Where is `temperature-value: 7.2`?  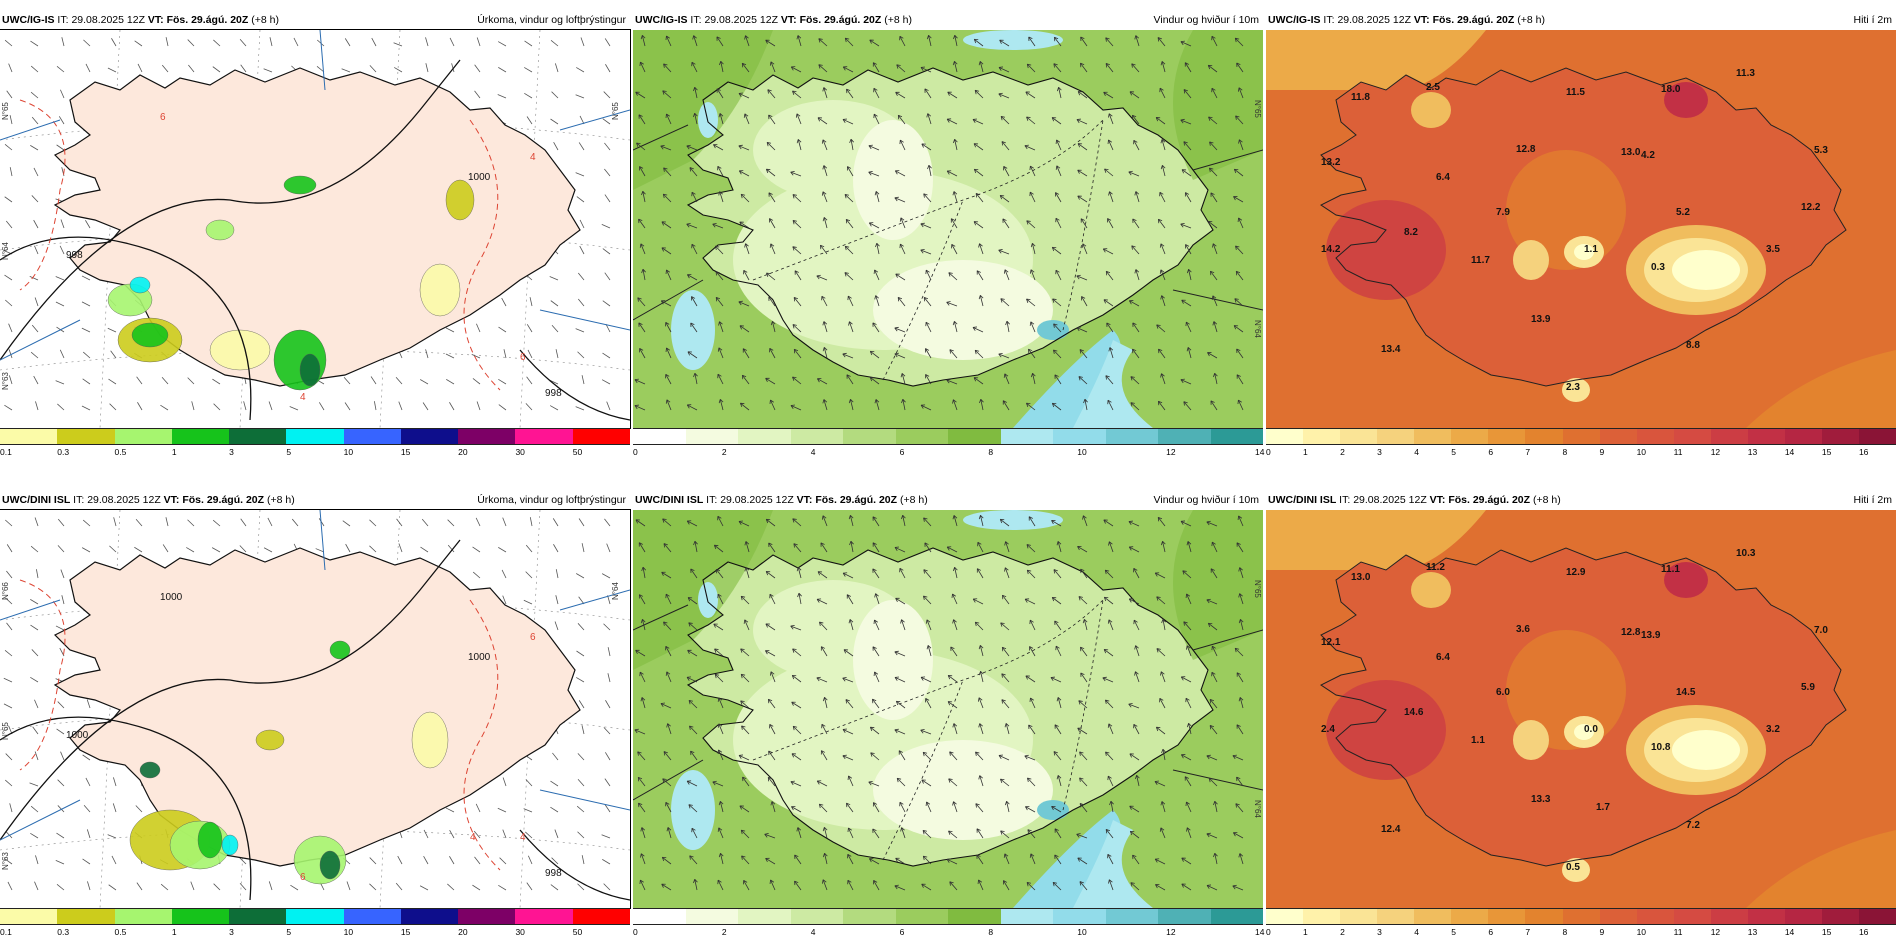 temperature-value: 7.2 is located at coordinates (1693, 825).